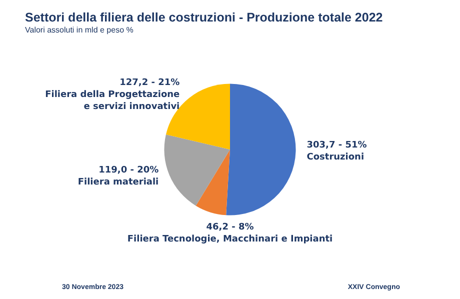  Describe the element at coordinates (112, 101) in the screenshot. I see `slice-label: Filiera della Progettazione e servizi innovativi` at that location.